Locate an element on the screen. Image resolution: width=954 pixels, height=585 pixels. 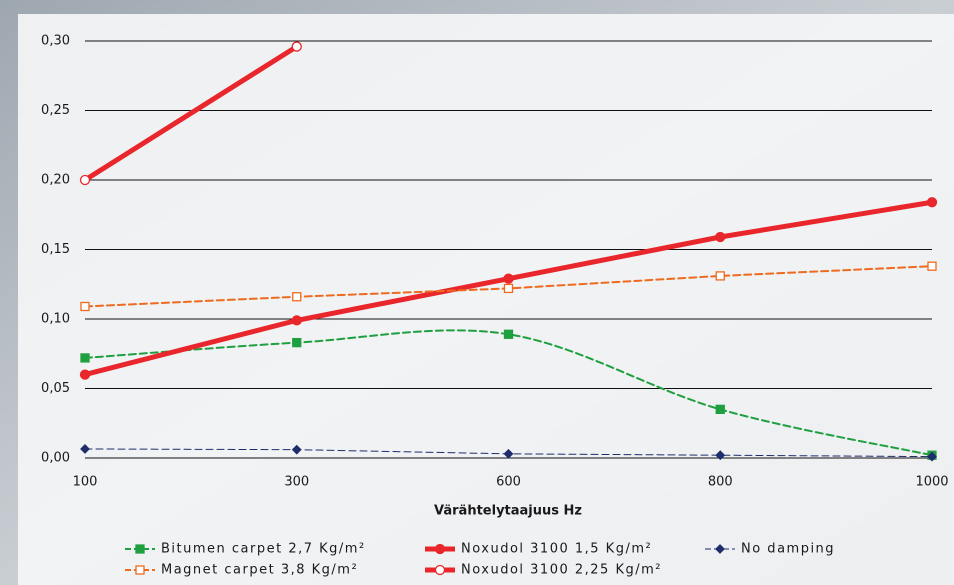
legend-label: Noxudol 3100 2,25 Kg/m² is located at coordinates (561, 570).